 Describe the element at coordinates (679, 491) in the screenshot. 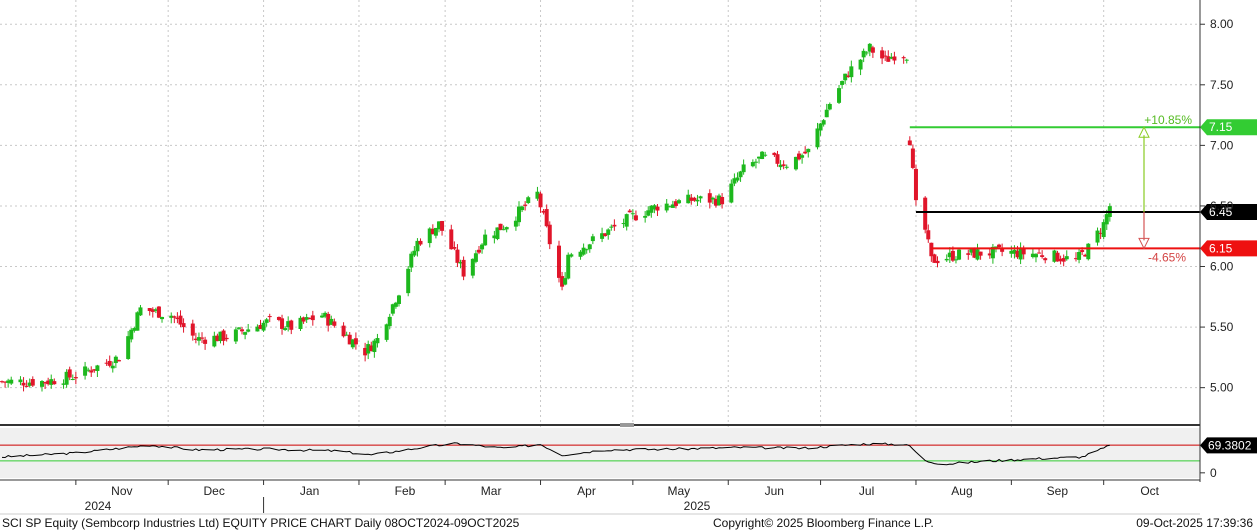

I see `x-month-label: May` at that location.